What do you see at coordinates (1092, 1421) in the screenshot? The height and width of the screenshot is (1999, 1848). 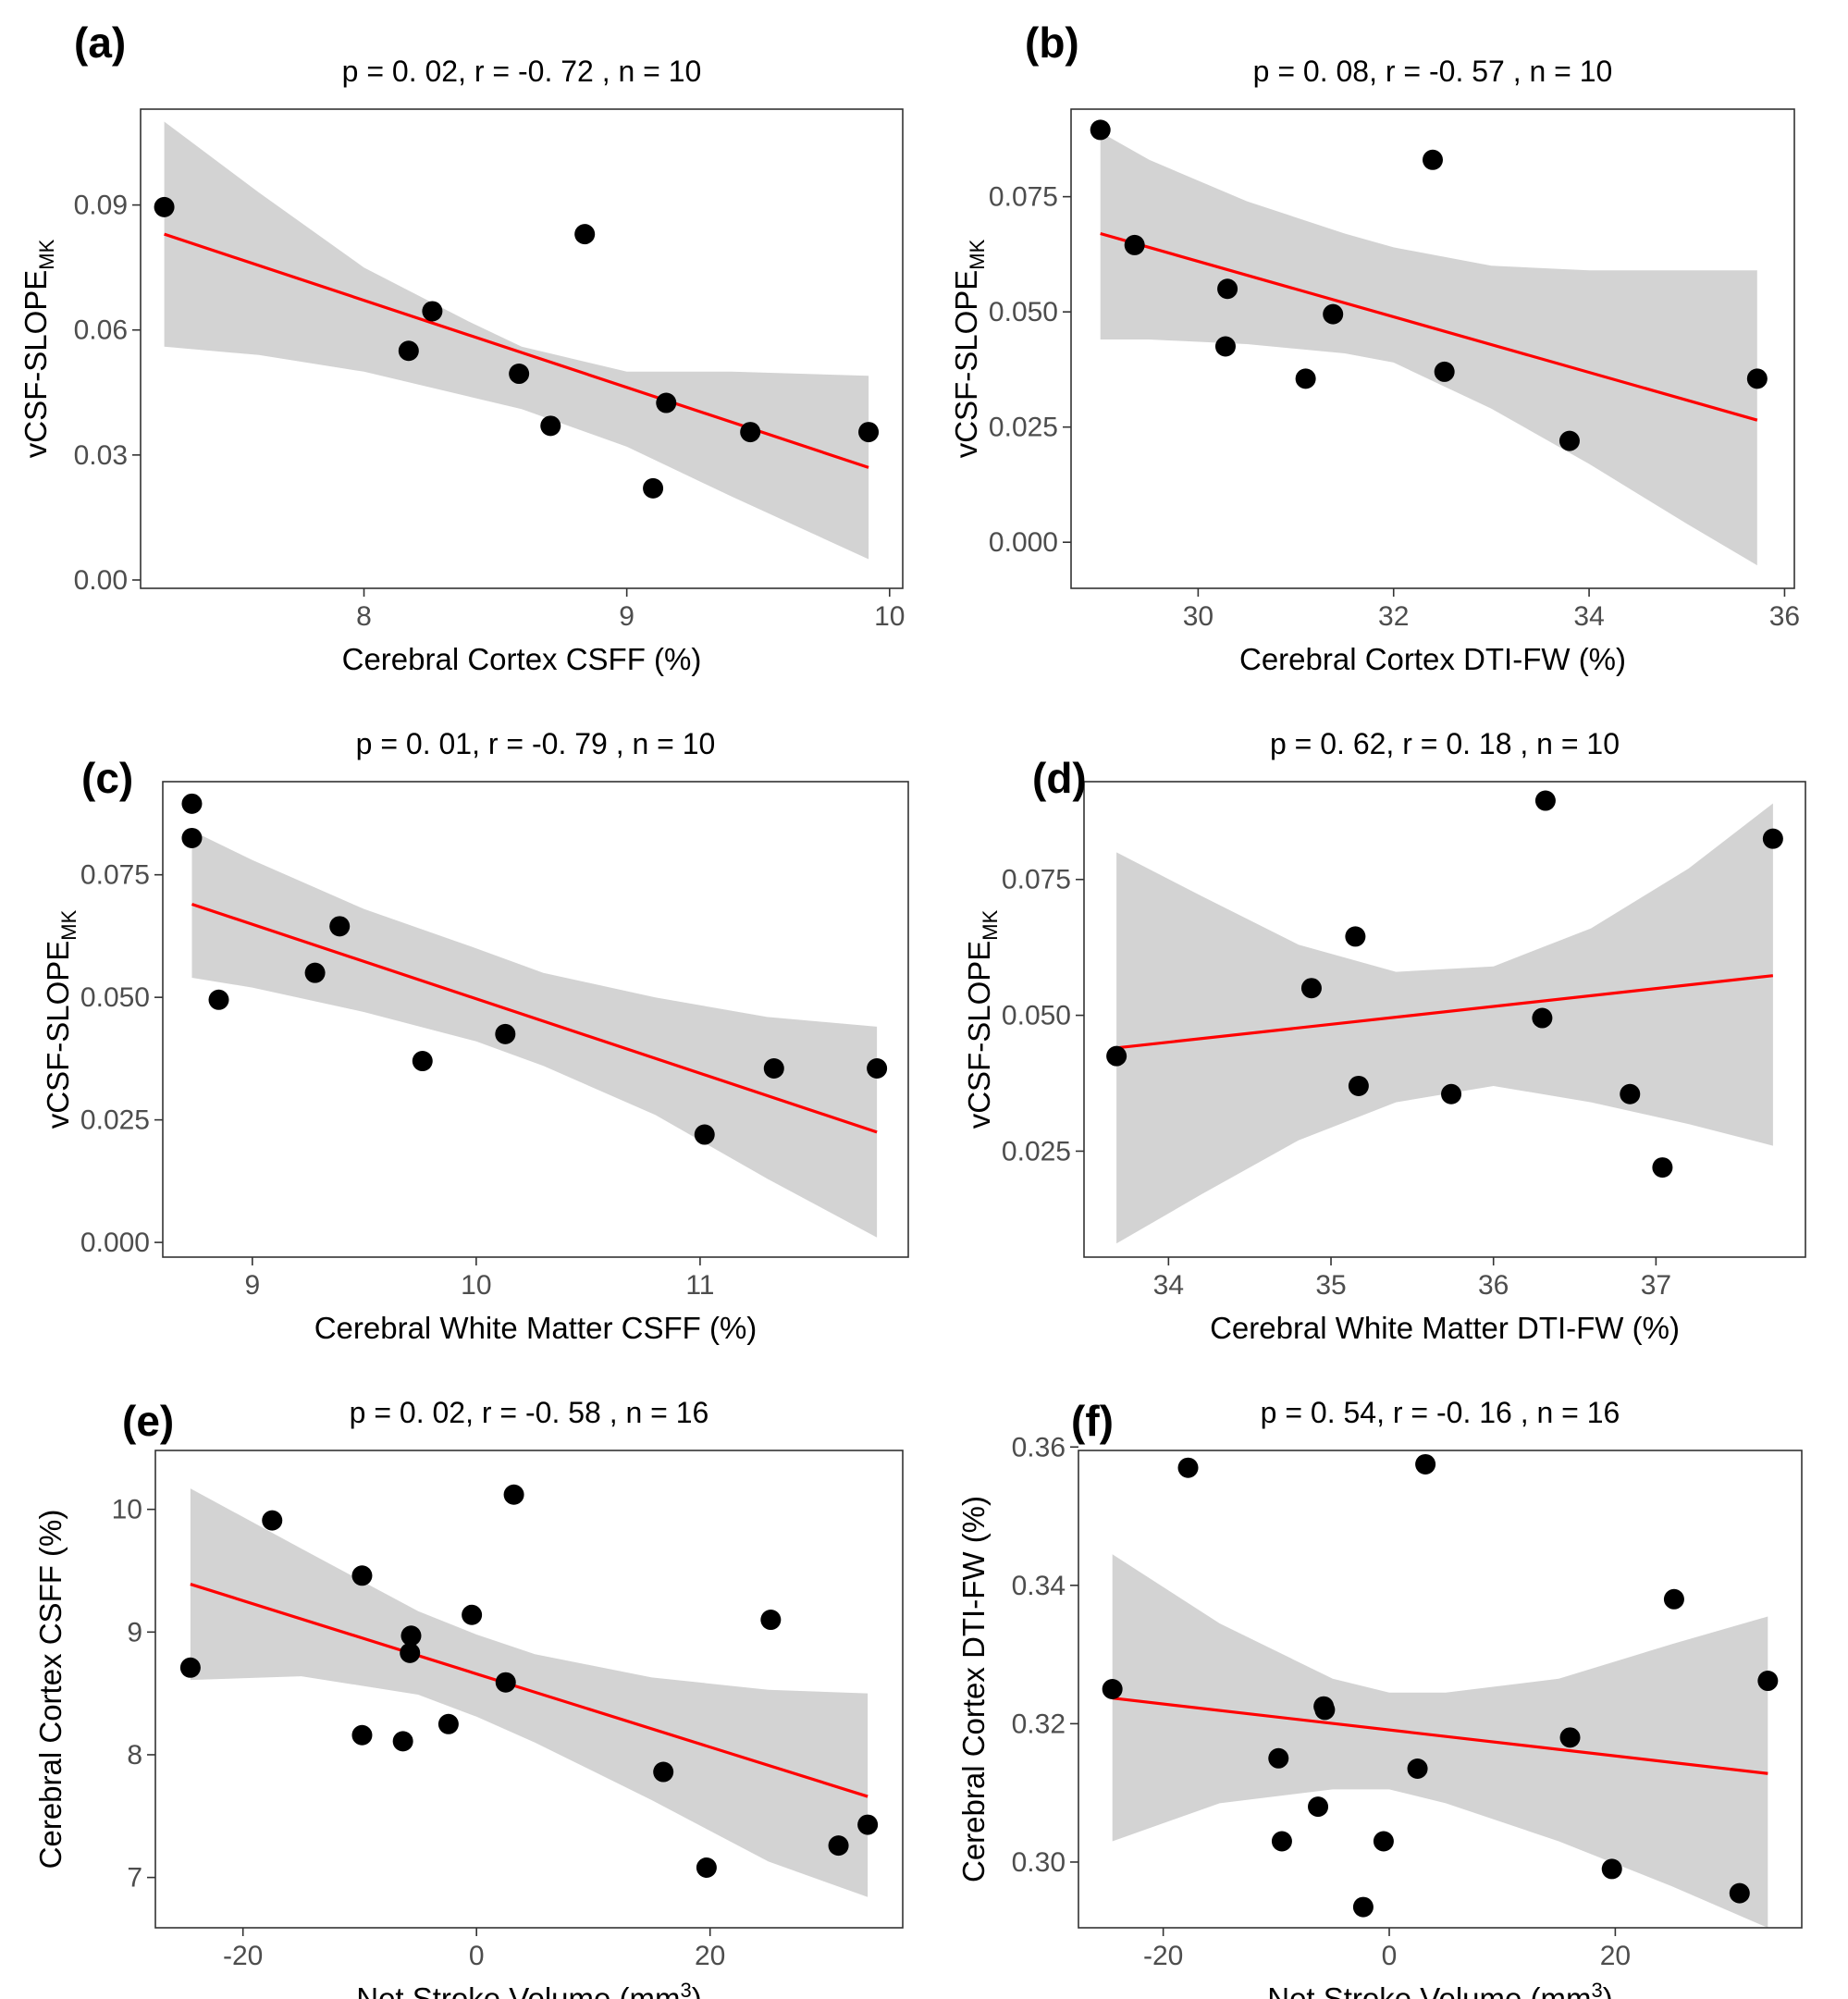 I see `panel-label: (f)` at bounding box center [1092, 1421].